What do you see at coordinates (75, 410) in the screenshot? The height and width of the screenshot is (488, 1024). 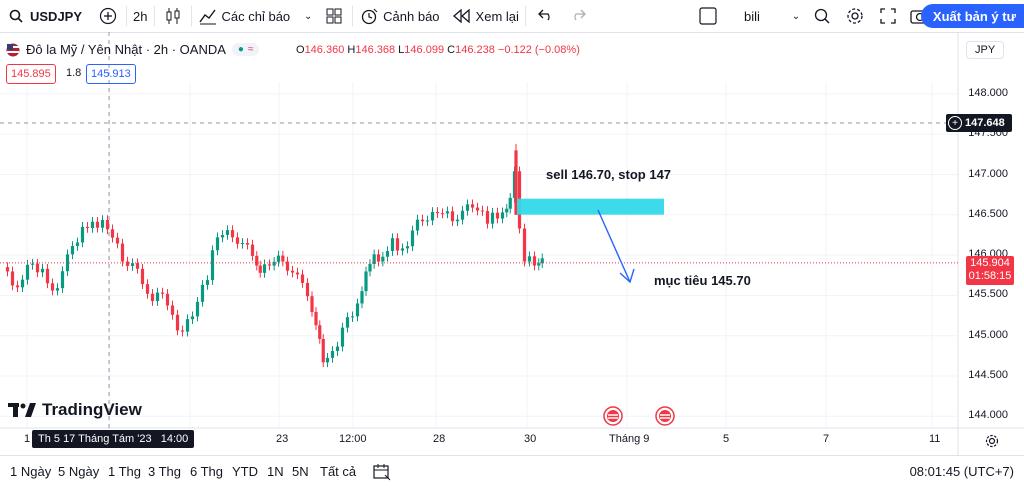 I see `tradingview-logo: TradingView` at bounding box center [75, 410].